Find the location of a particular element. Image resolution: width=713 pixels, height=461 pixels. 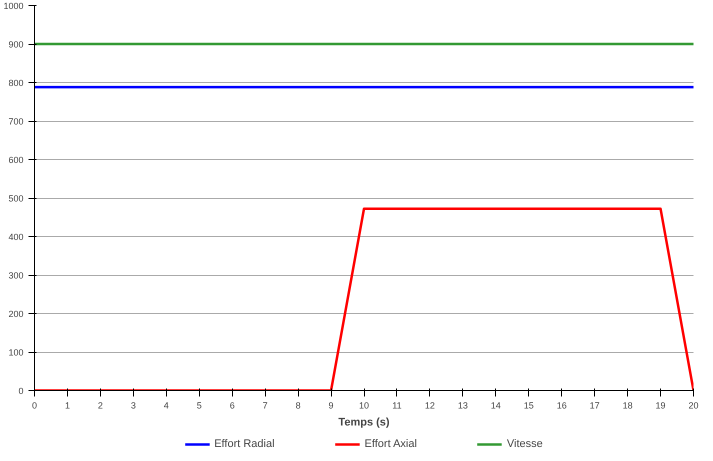

x-tick-label: 18 is located at coordinates (627, 405).